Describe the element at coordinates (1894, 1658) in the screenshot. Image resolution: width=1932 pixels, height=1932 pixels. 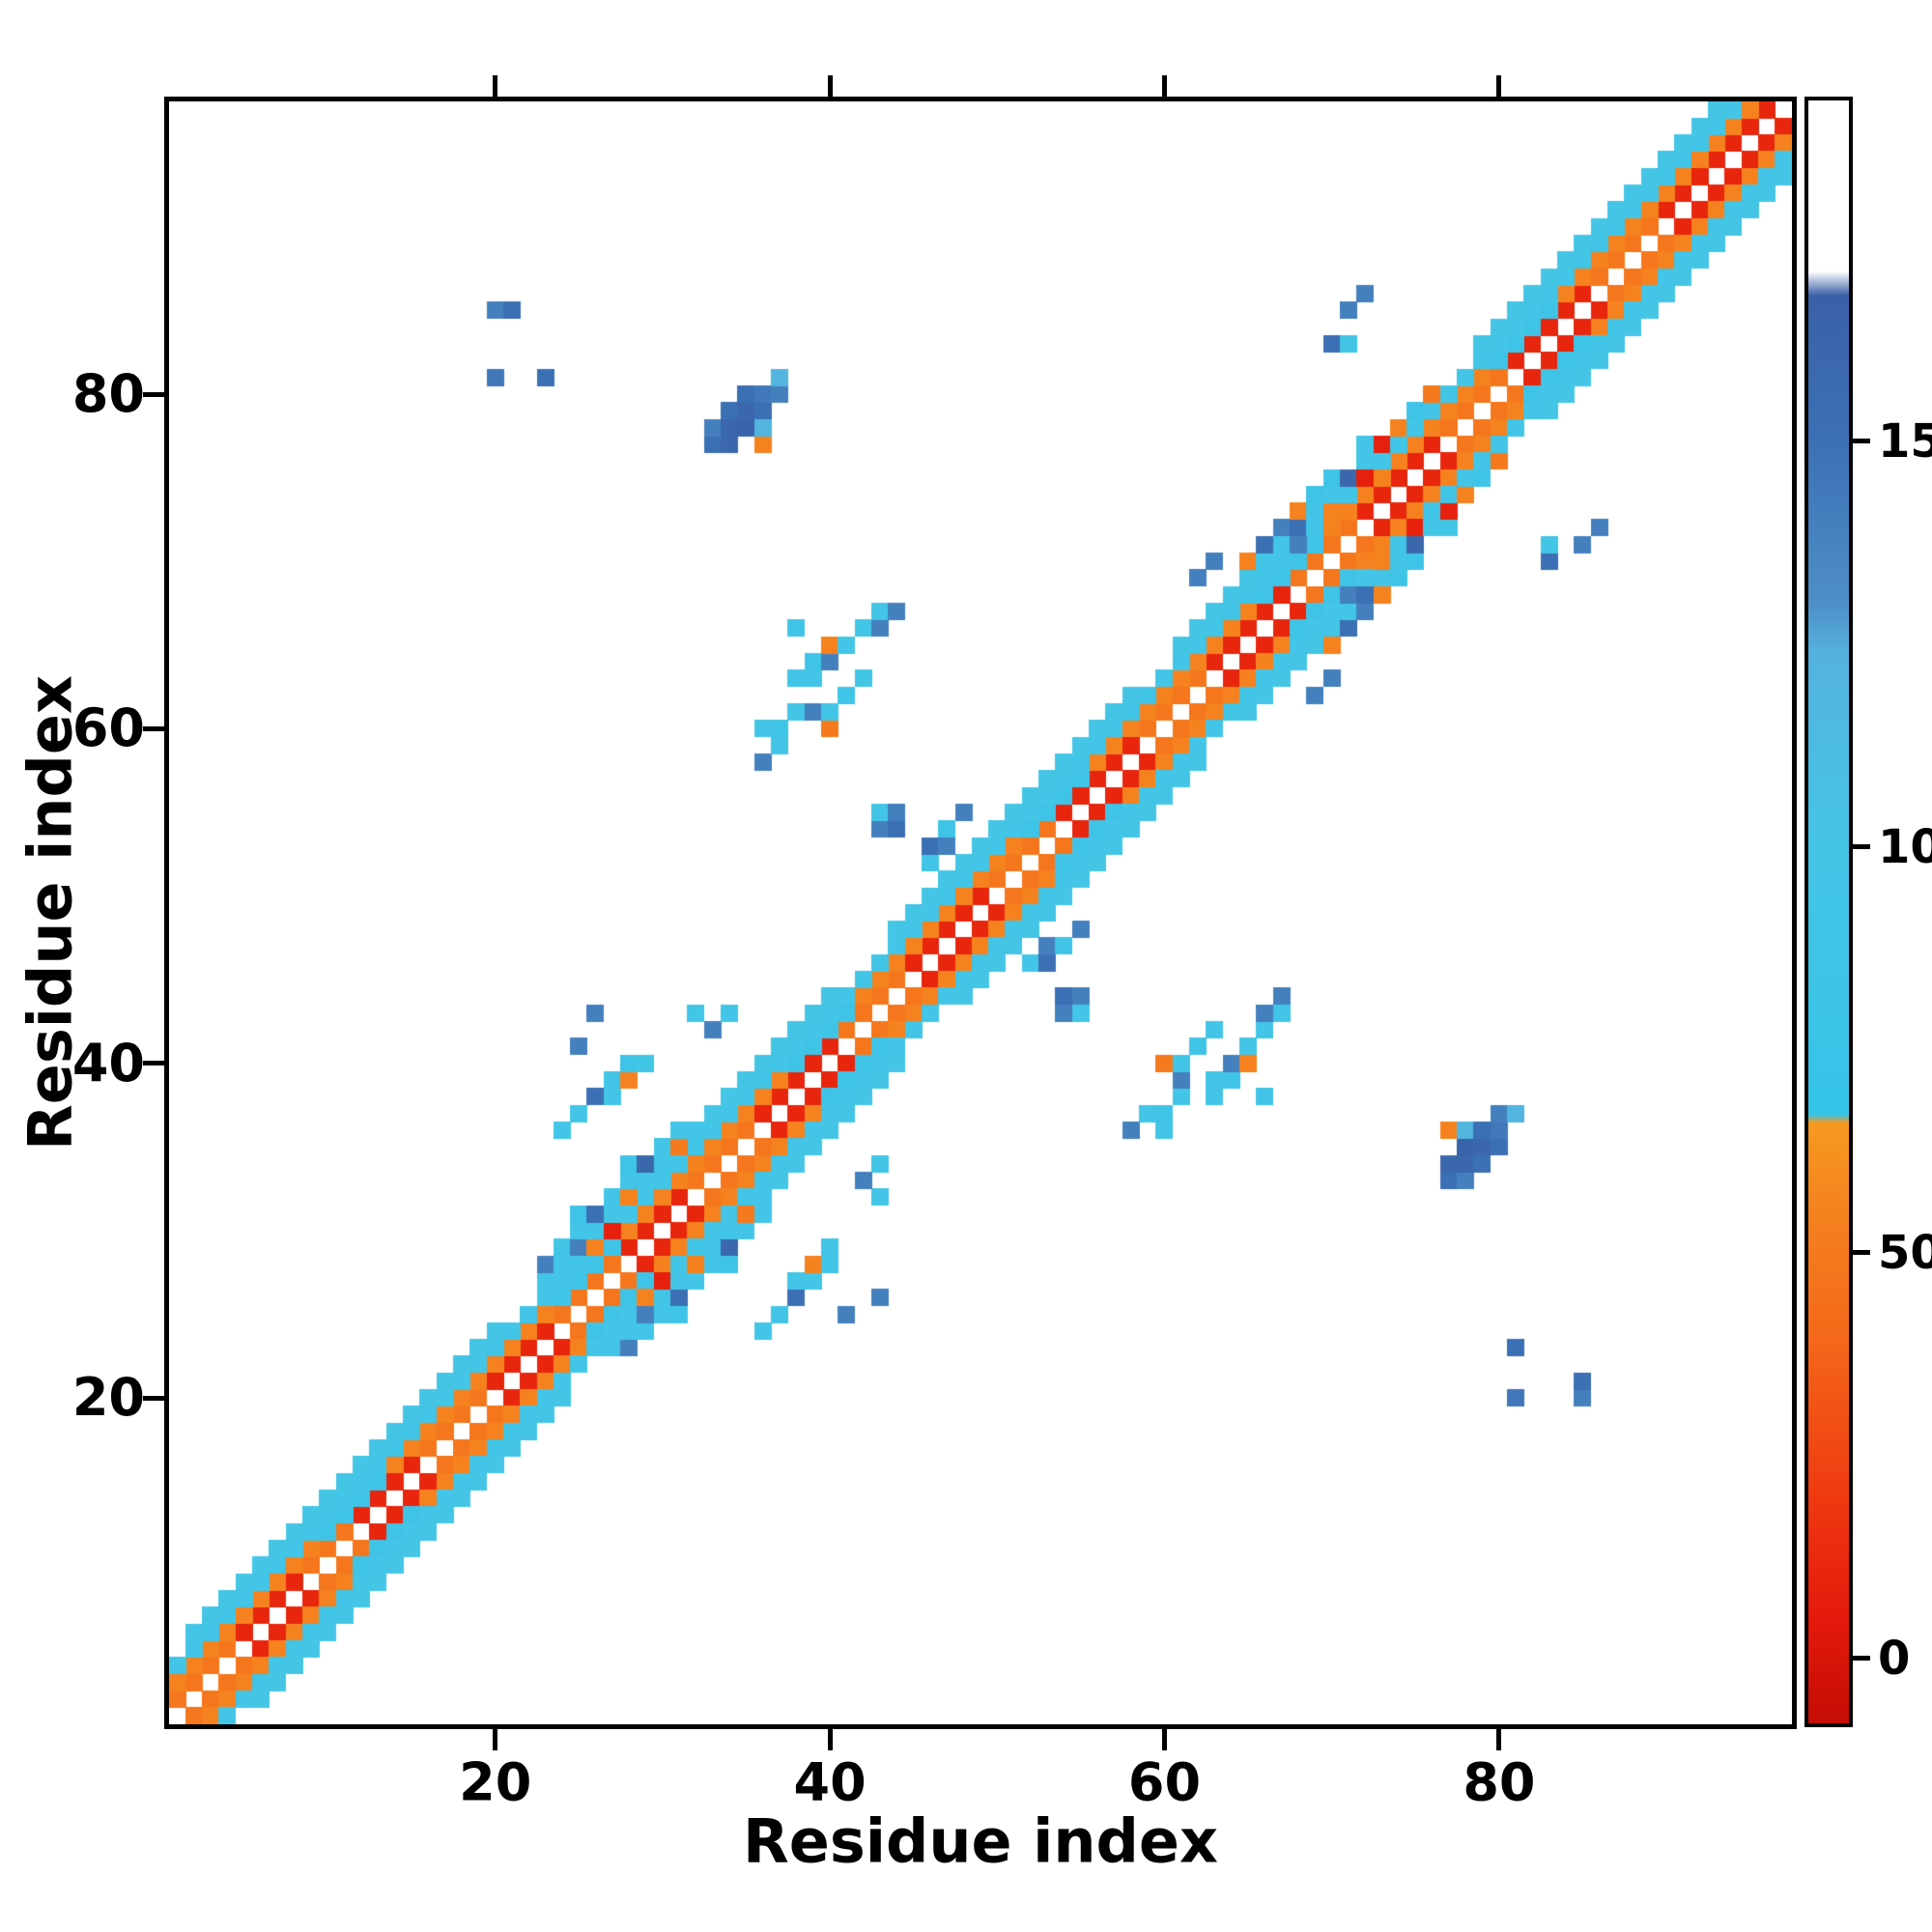
I see `colorbar-tick-label: 0` at that location.